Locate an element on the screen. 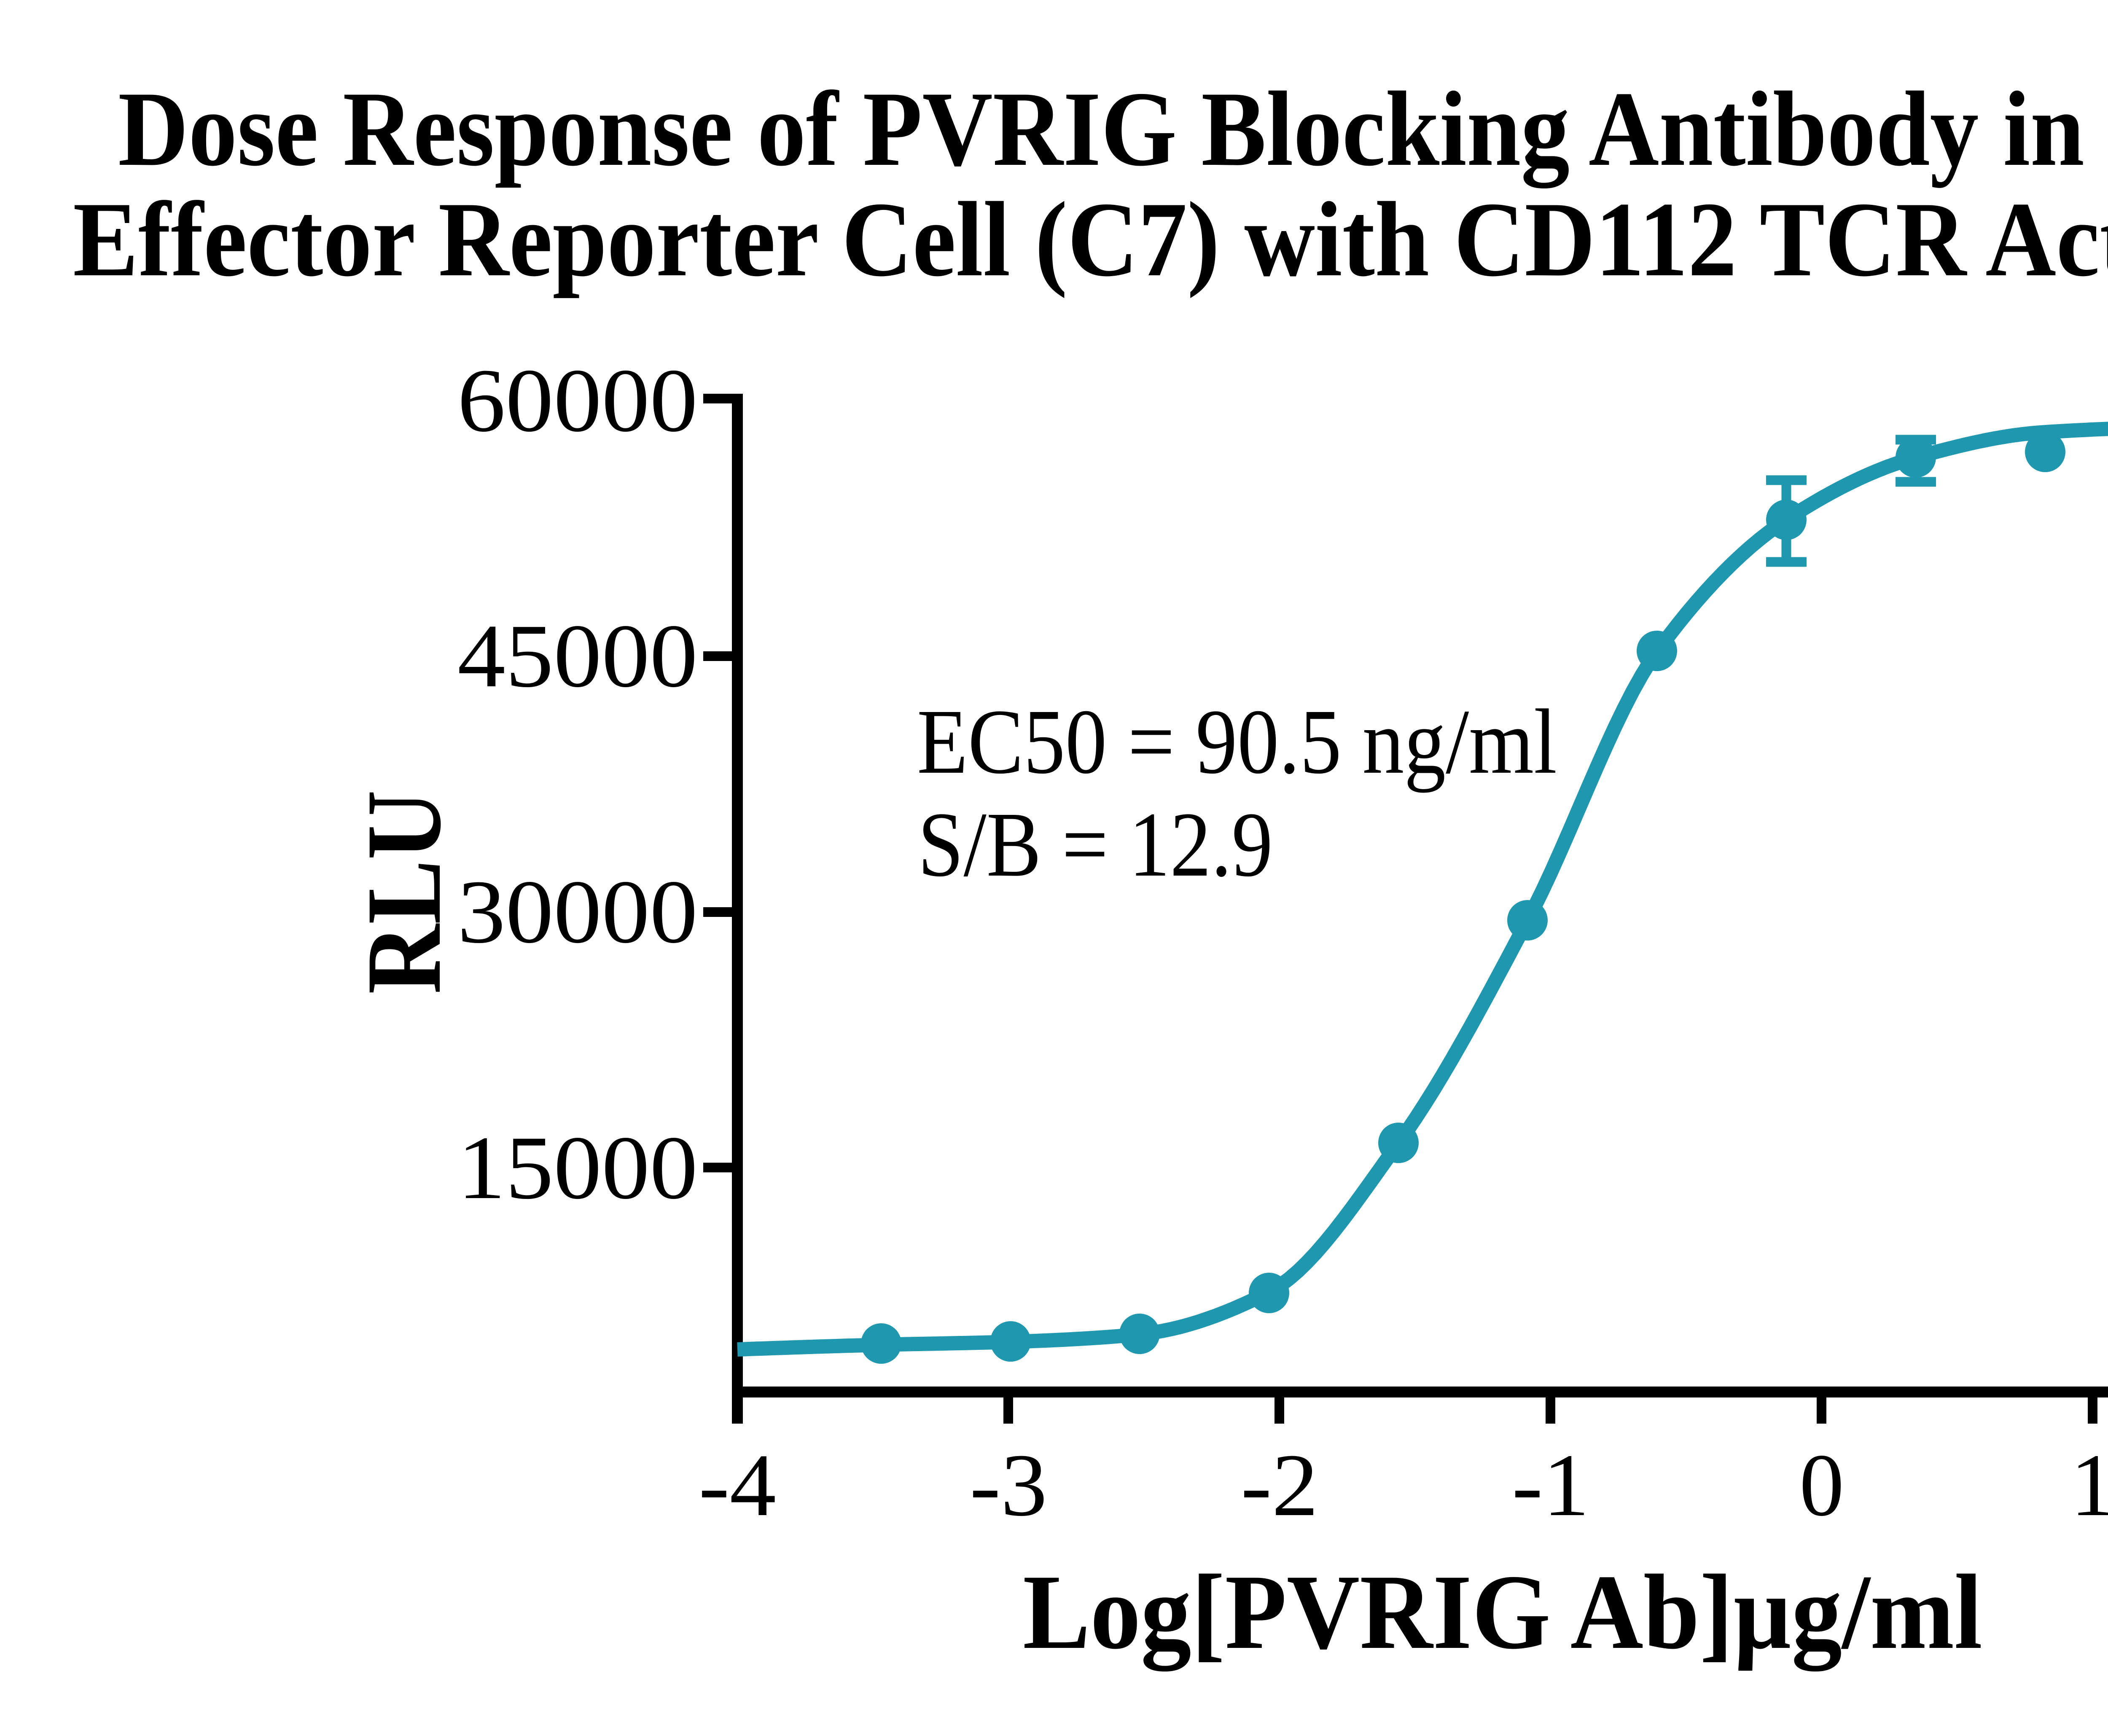  svg-text: 45000 is located at coordinates (577, 655).